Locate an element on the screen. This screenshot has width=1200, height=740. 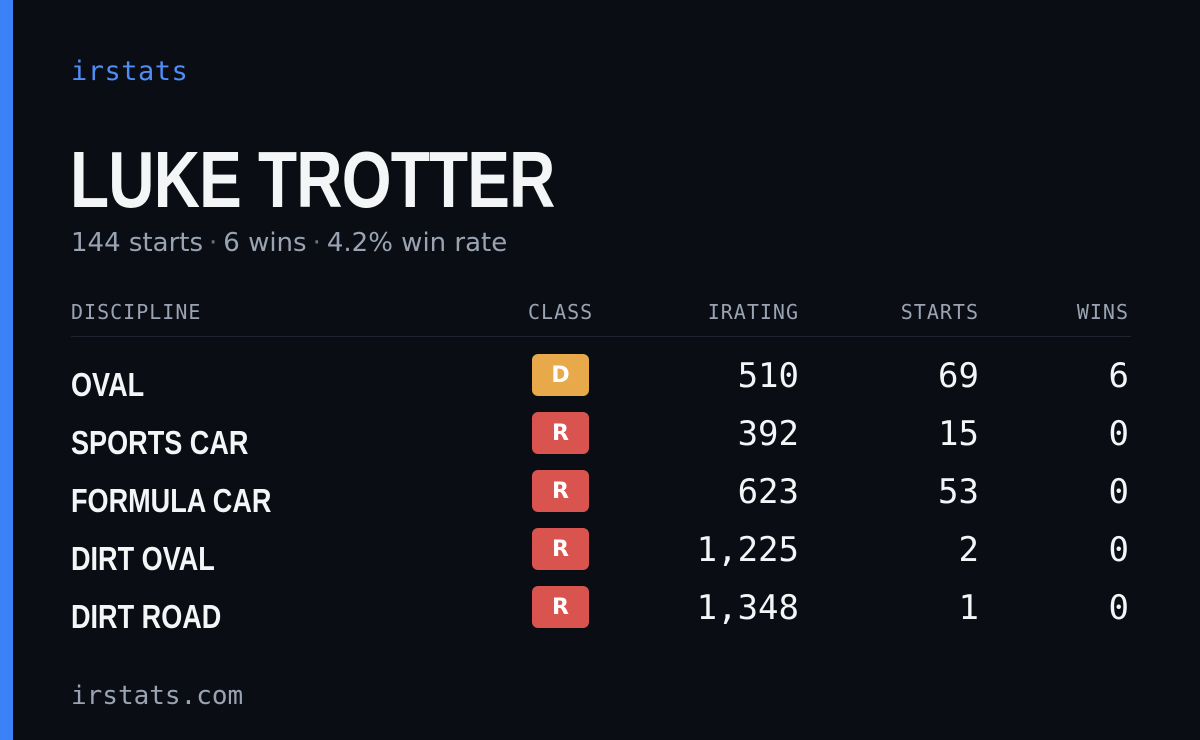
site-url: irstats.com is located at coordinates (157, 696).